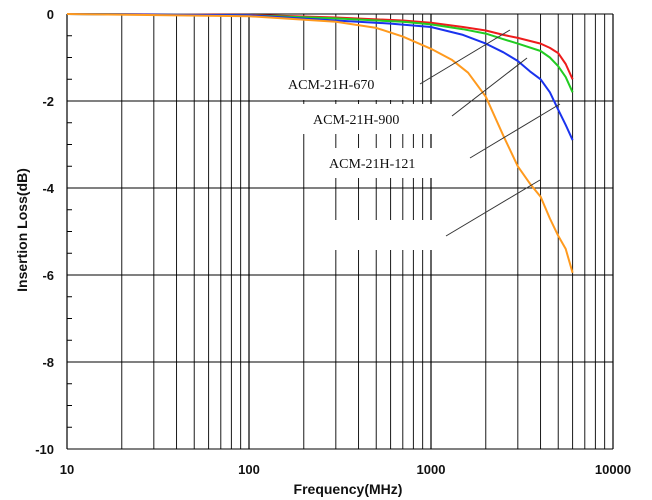  Describe the element at coordinates (50, 14) in the screenshot. I see `y-tick-label: 0` at that location.